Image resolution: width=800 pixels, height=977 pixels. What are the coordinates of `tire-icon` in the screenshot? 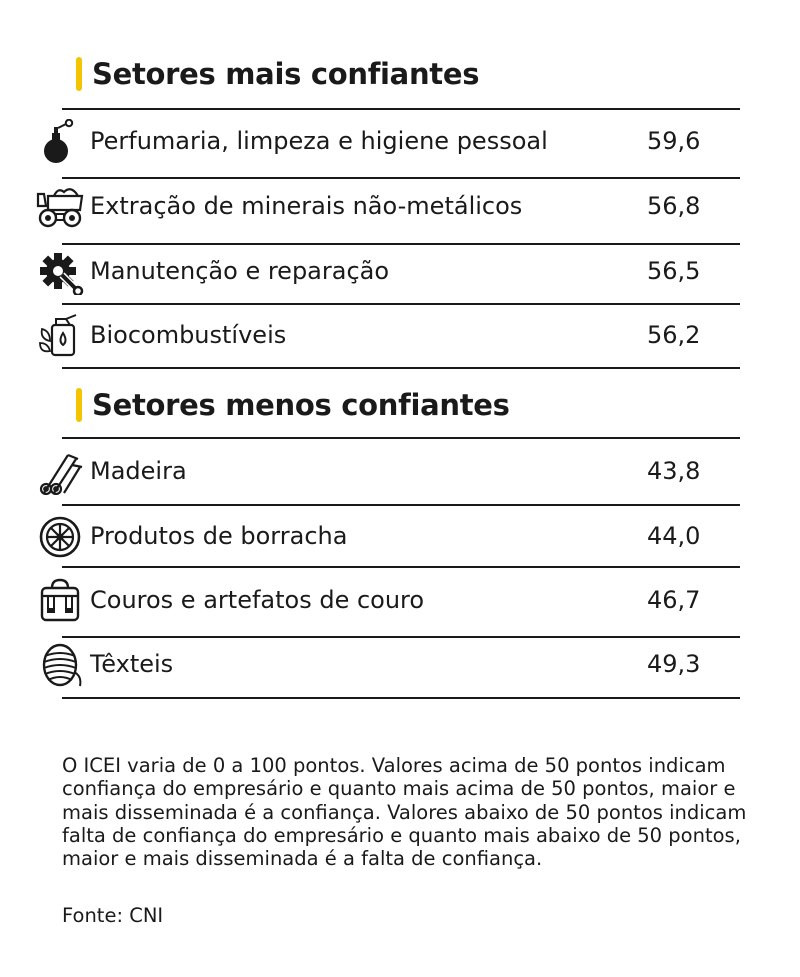 It's located at (60, 537).